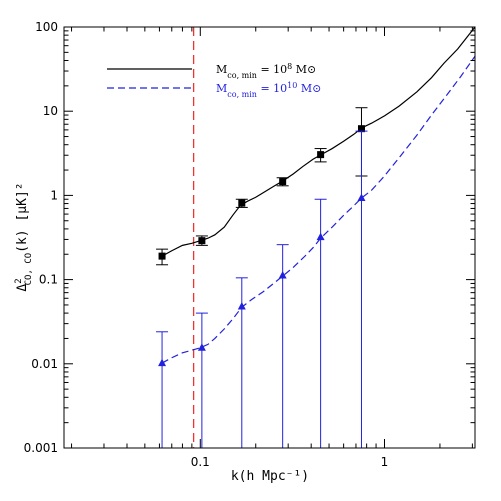  I want to click on legend: Mco, min = 108 M⊙ Mco, min = 1010 M⊙, so click(214, 80).